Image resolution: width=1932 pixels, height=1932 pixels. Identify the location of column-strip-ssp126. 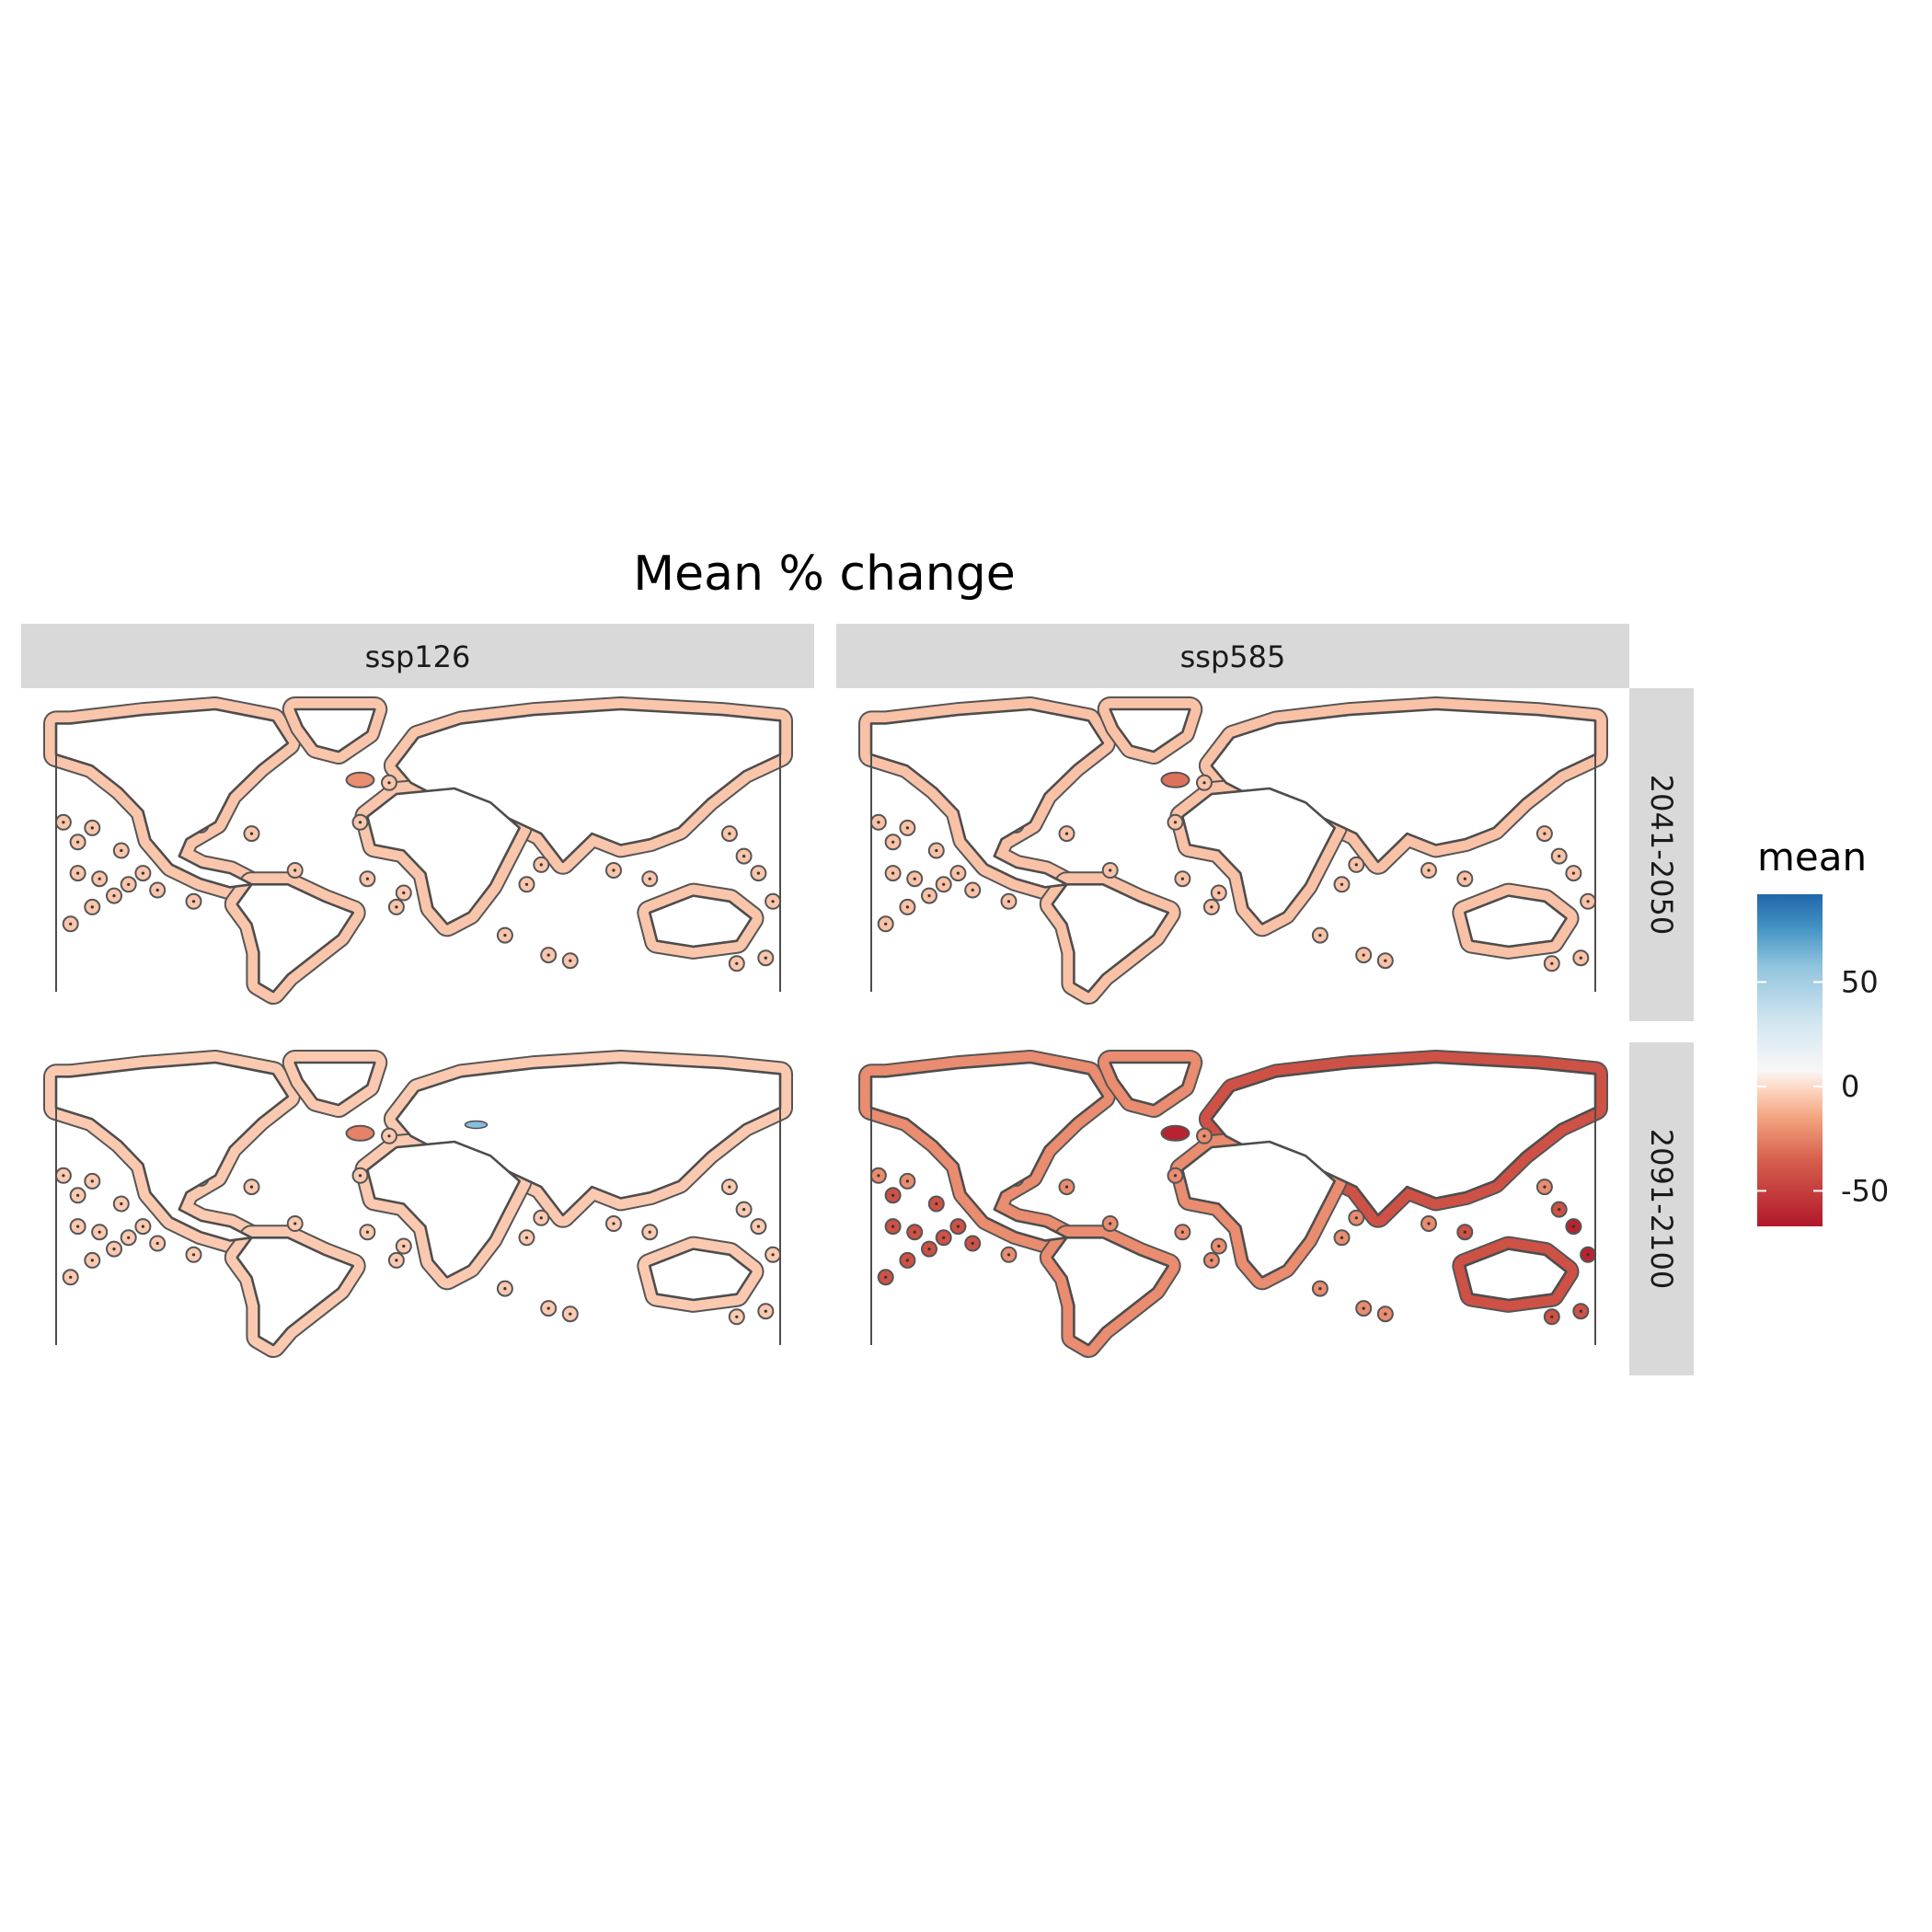
(417, 656).